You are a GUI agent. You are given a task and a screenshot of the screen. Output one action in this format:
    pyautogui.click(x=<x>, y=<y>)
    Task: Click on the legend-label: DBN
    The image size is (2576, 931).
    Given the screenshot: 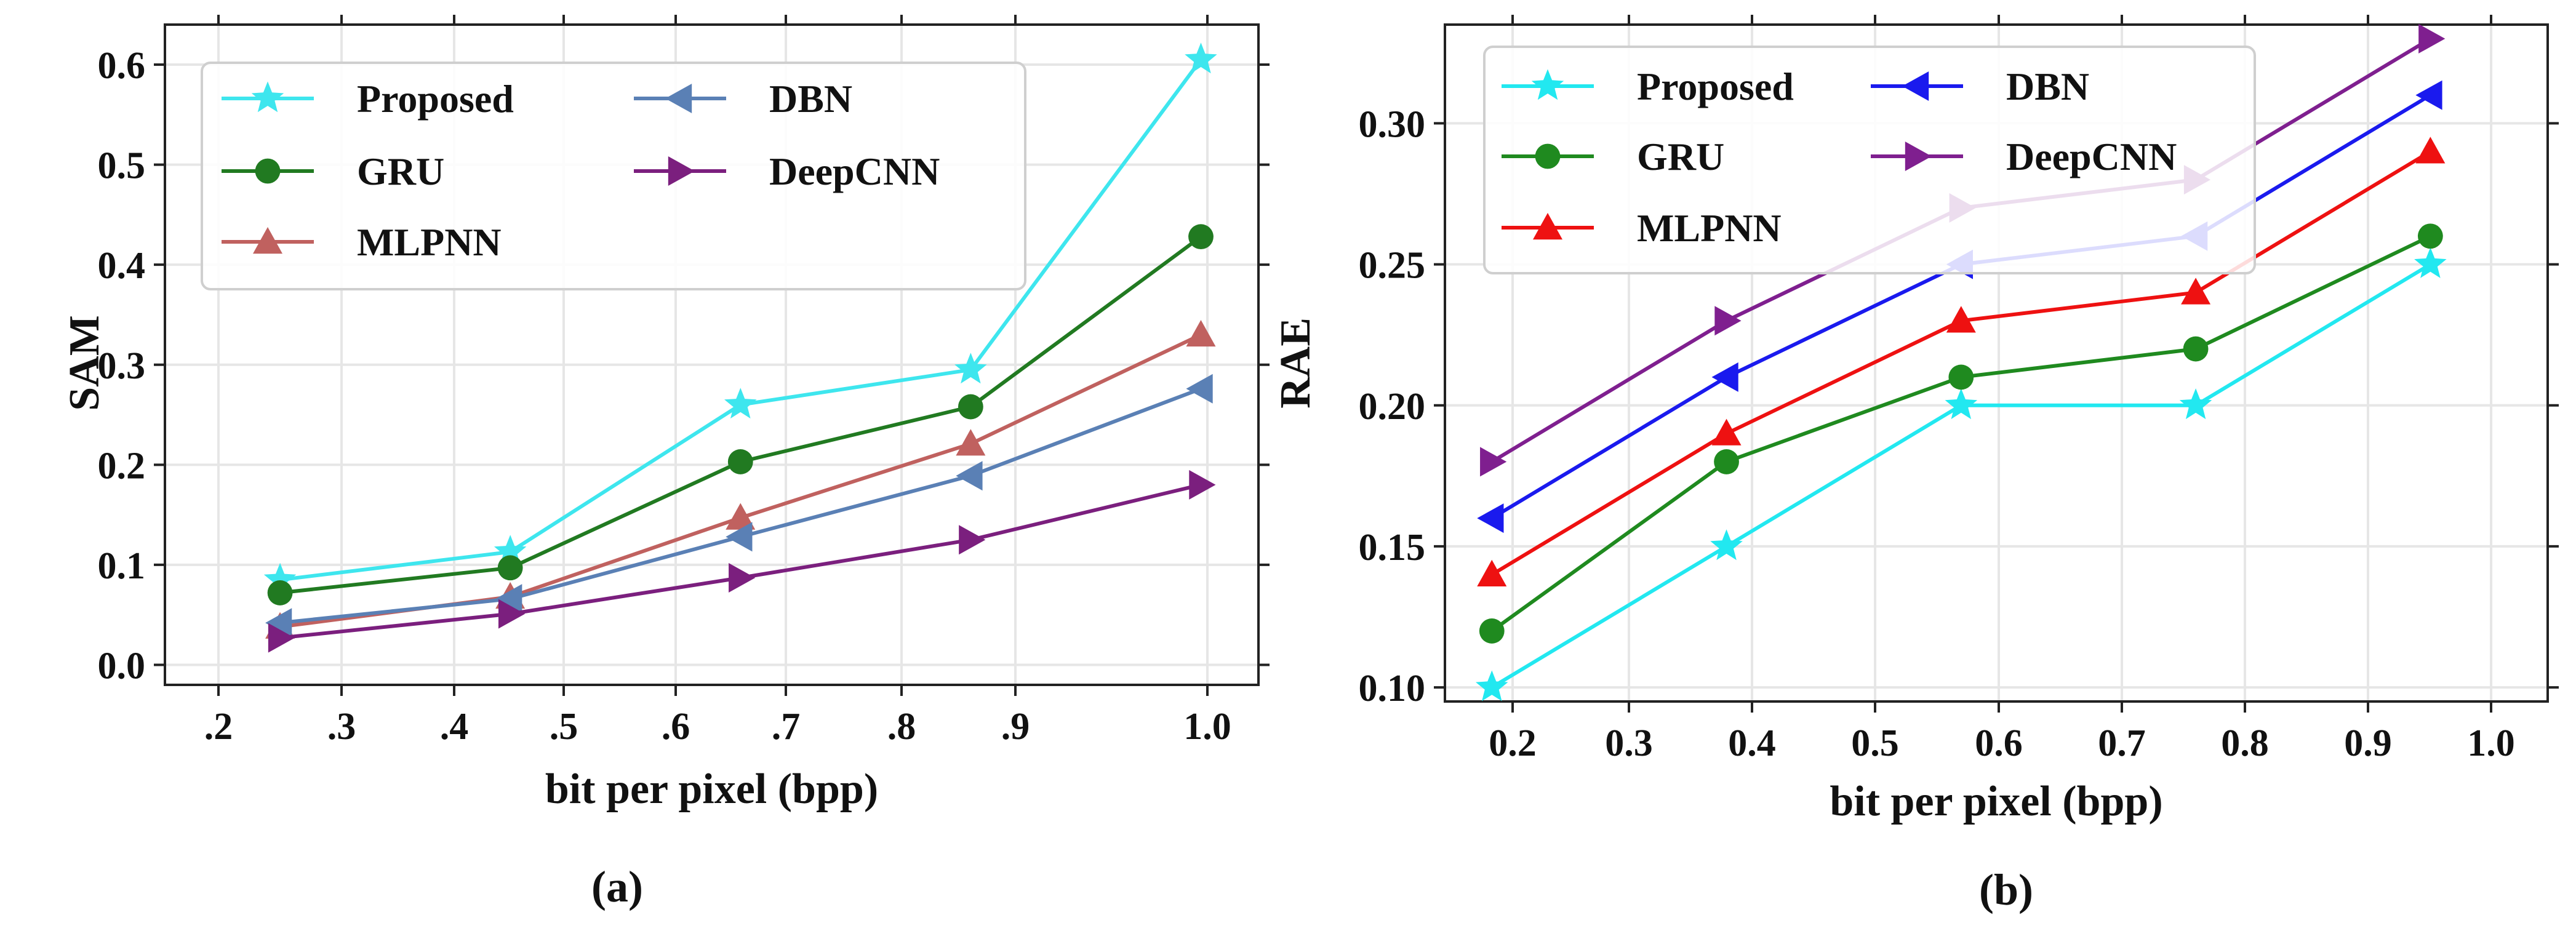 What is the action you would take?
    pyautogui.click(x=810, y=99)
    